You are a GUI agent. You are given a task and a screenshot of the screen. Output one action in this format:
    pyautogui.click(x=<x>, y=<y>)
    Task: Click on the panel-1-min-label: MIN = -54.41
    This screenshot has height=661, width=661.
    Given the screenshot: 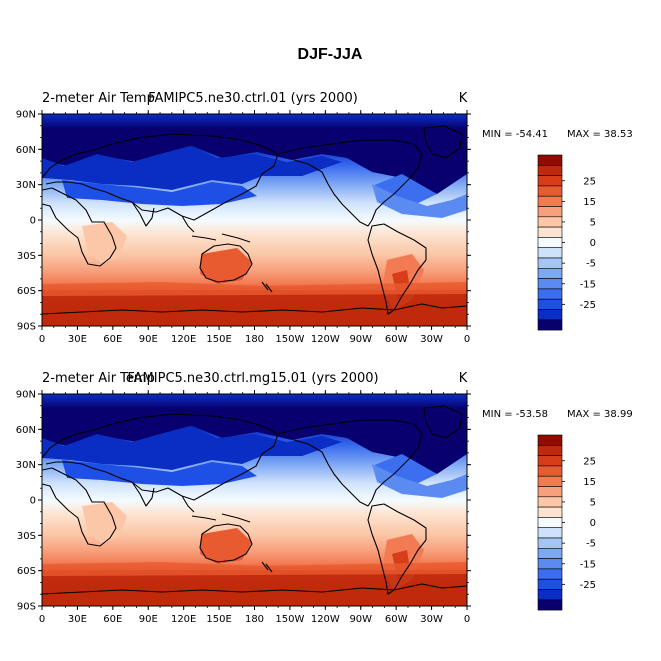 What is the action you would take?
    pyautogui.click(x=515, y=134)
    